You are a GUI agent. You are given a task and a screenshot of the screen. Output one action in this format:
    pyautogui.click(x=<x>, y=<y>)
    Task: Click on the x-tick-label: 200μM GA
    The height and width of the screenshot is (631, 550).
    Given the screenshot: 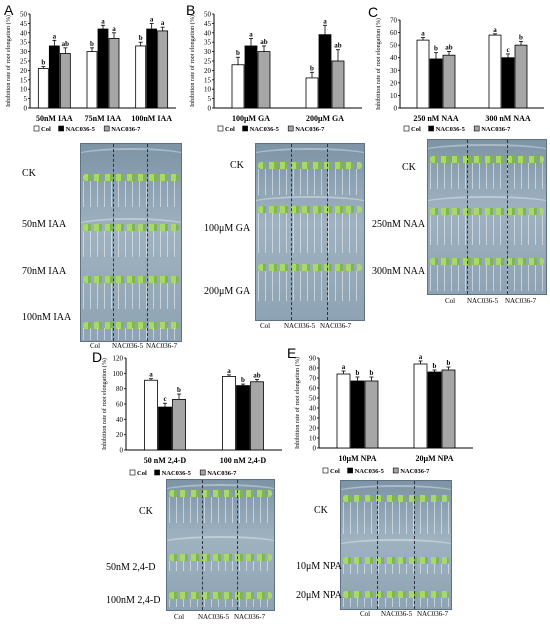 What is the action you would take?
    pyautogui.click(x=325, y=118)
    